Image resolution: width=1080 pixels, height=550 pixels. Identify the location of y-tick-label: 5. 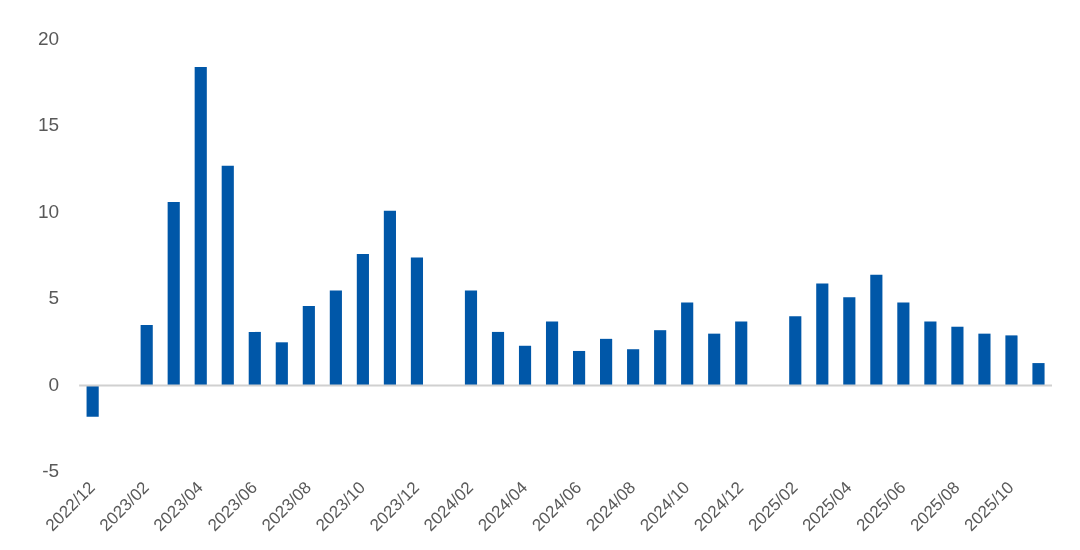
(54, 298).